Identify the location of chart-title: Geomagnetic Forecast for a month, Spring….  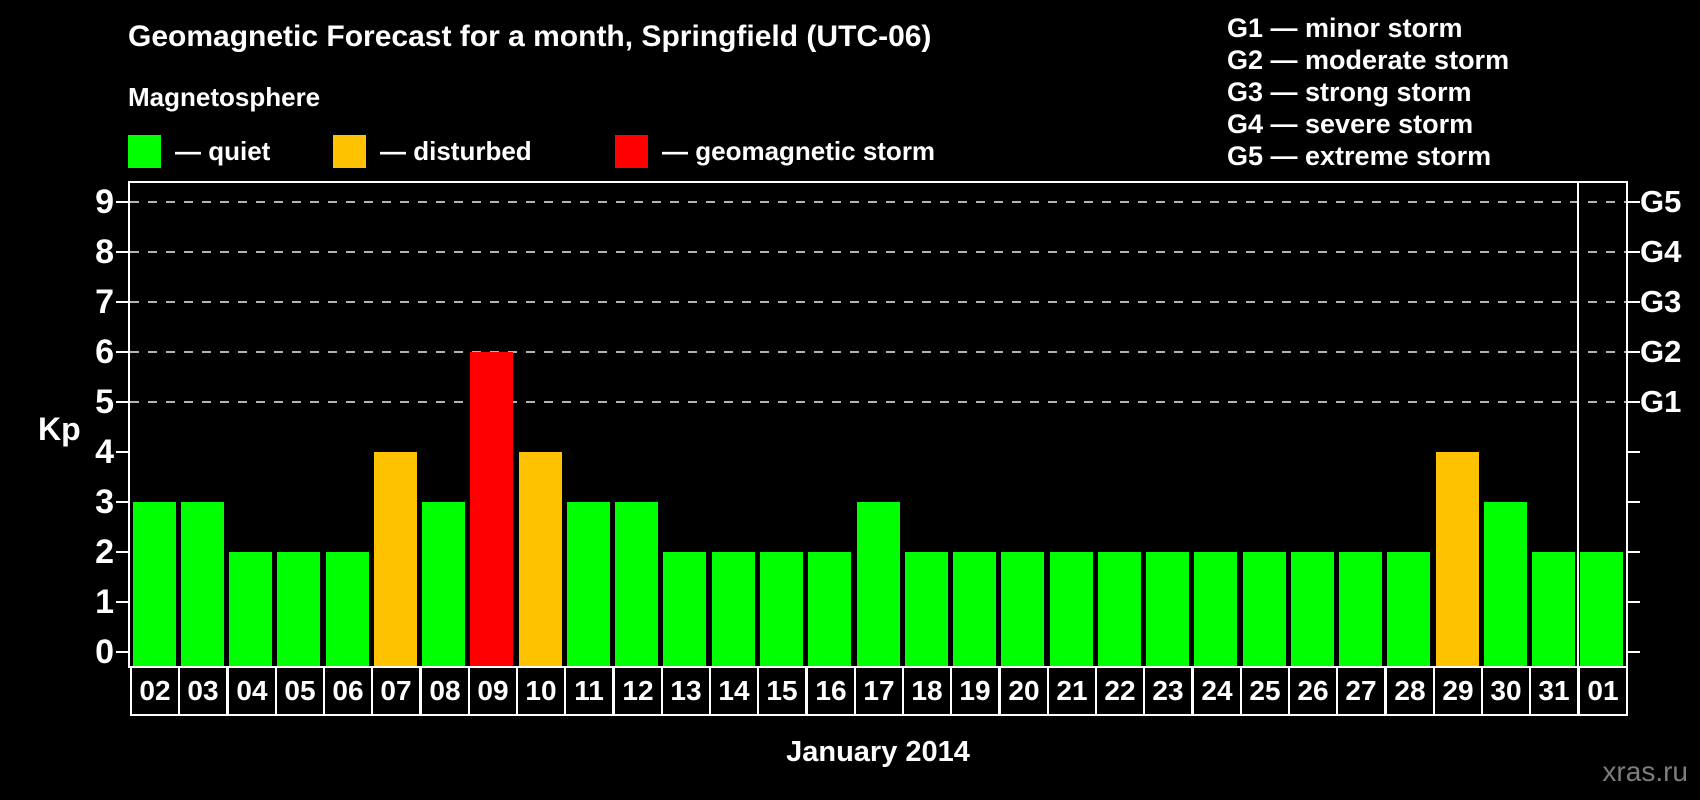
(530, 36).